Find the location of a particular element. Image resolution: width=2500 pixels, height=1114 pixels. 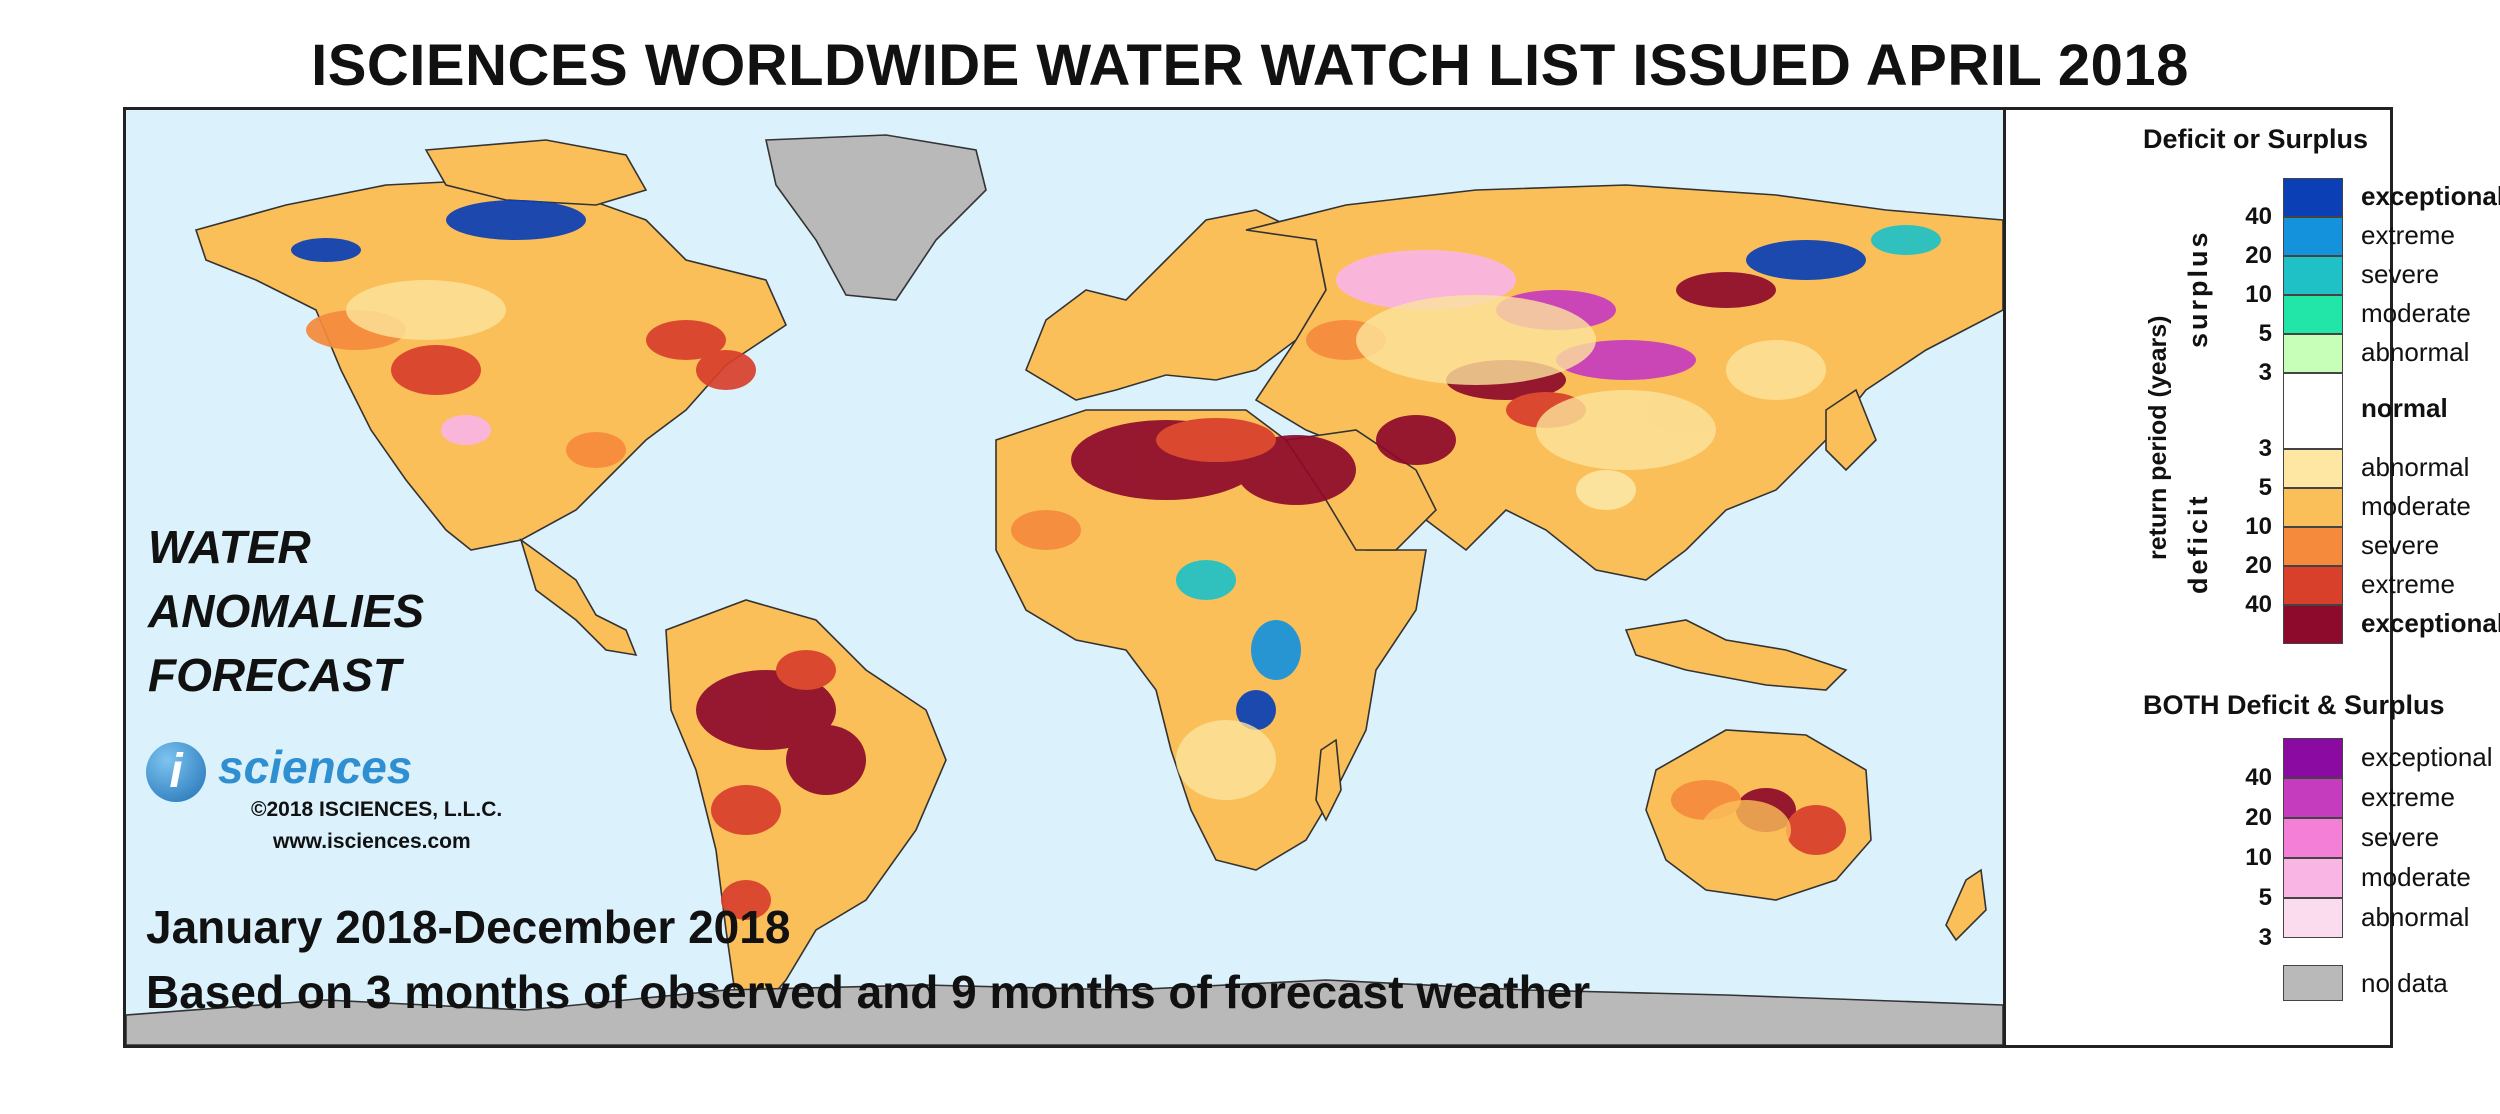

legend-swatch-no-data is located at coordinates (2313, 983).